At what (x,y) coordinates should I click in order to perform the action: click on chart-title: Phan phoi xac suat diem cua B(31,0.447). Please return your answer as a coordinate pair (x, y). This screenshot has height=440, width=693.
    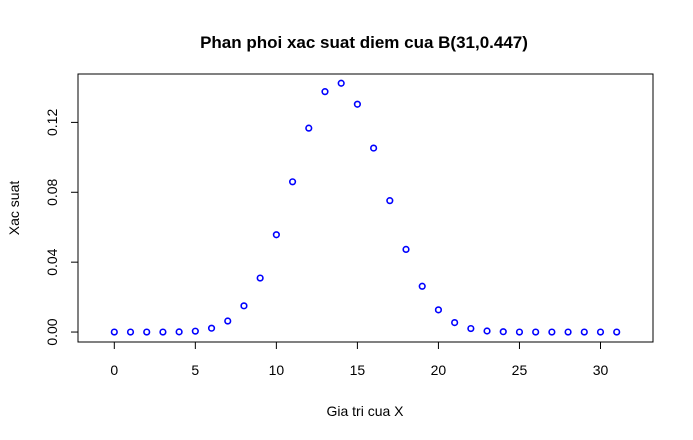
    Looking at the image, I should click on (364, 42).